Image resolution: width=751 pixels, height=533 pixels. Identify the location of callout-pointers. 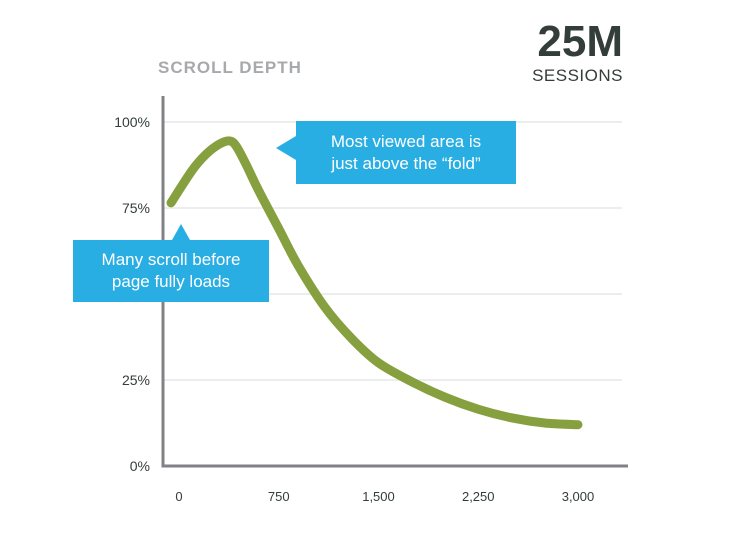
(234, 188).